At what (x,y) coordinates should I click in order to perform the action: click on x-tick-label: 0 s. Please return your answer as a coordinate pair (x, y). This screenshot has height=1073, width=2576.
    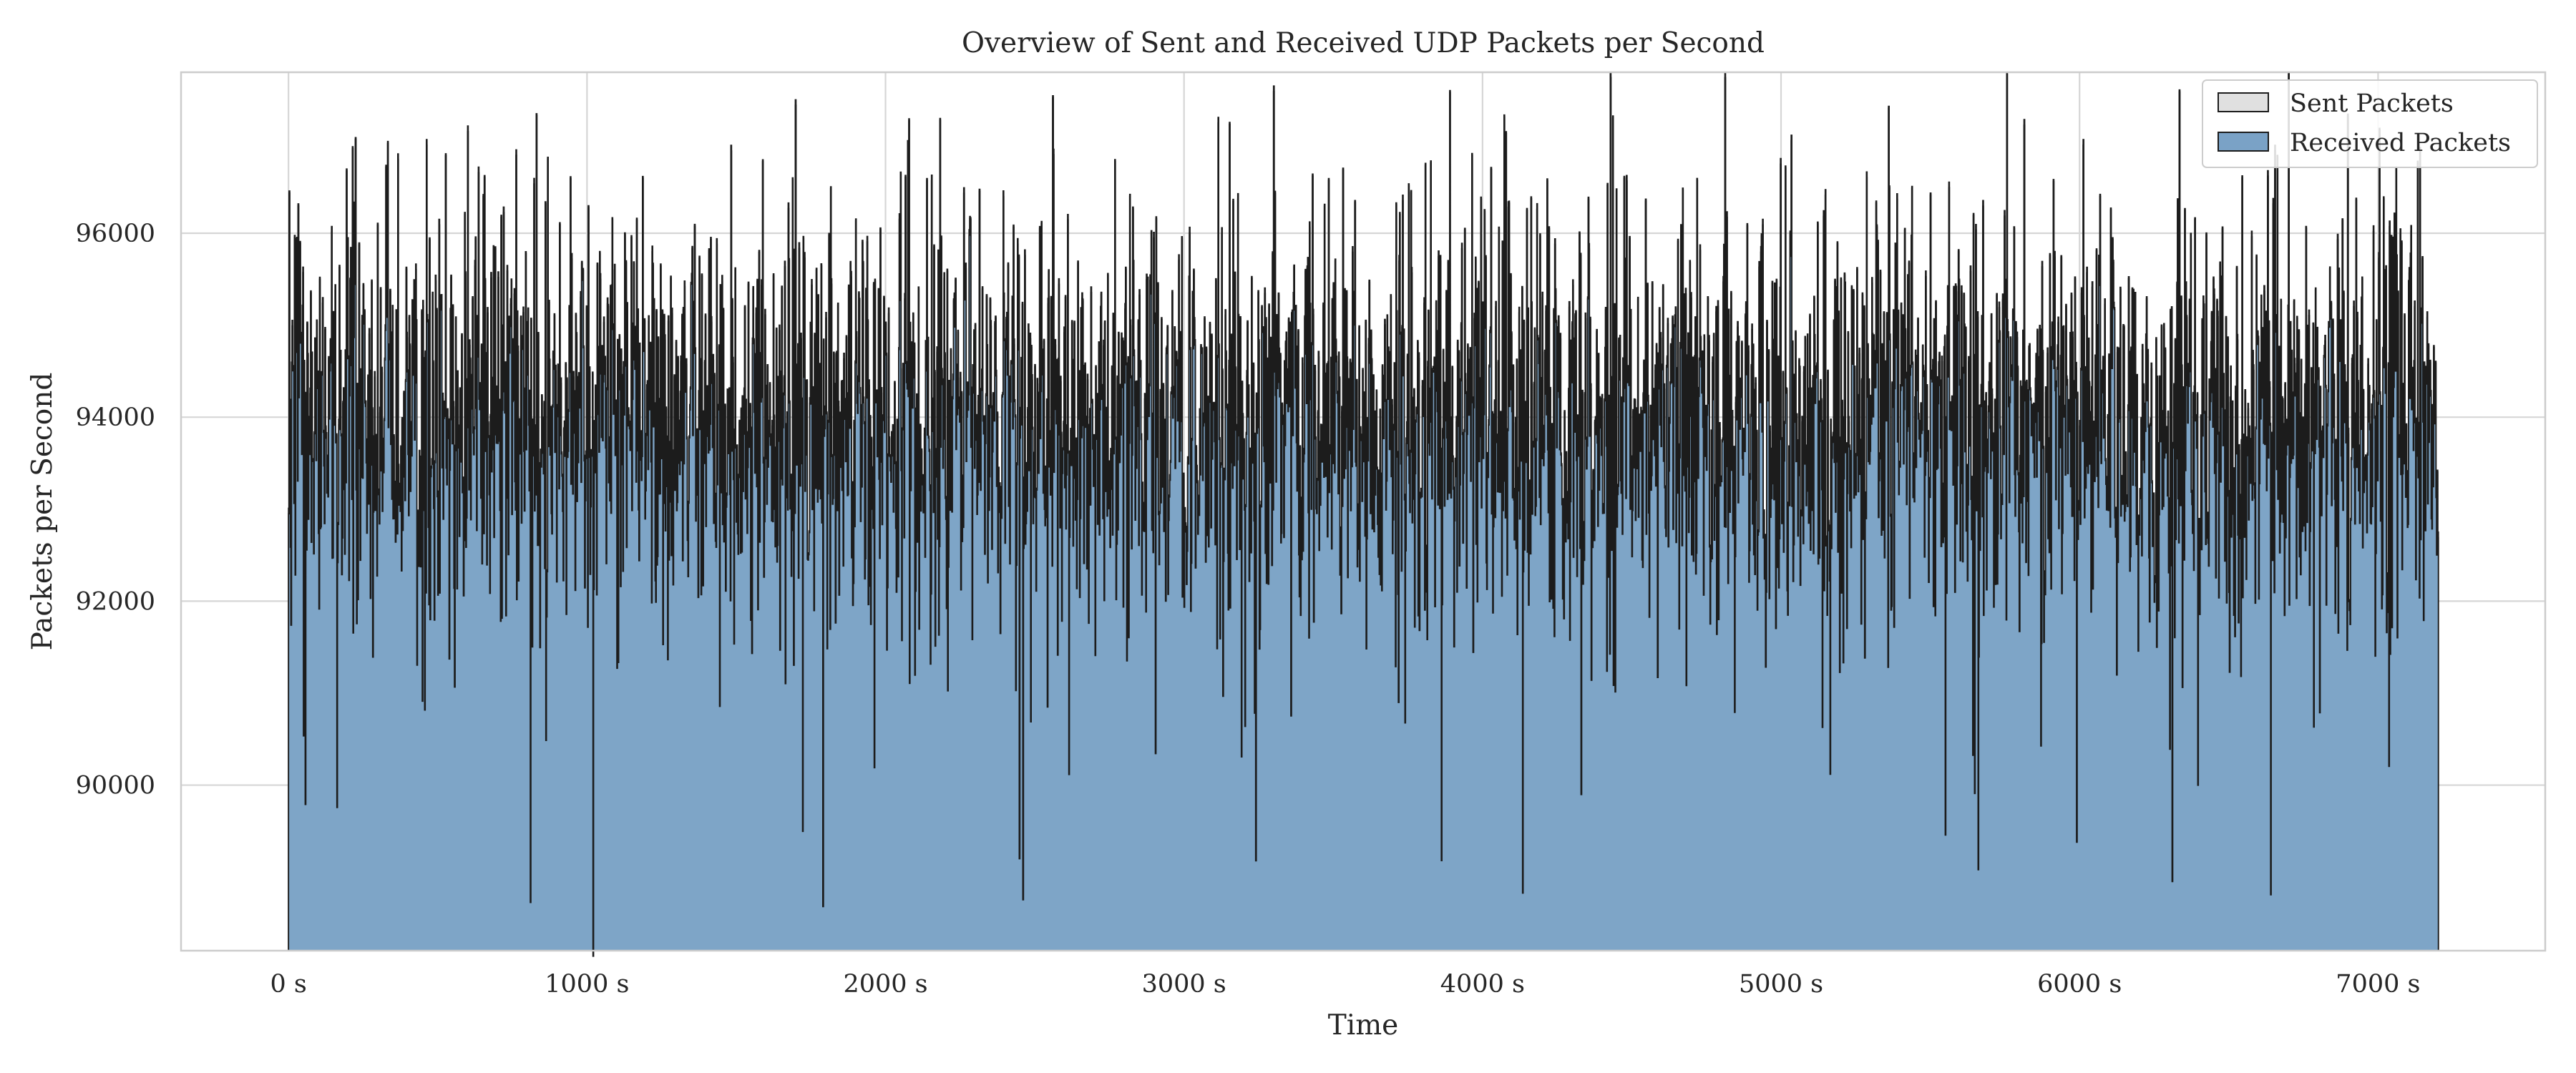
    Looking at the image, I should click on (288, 984).